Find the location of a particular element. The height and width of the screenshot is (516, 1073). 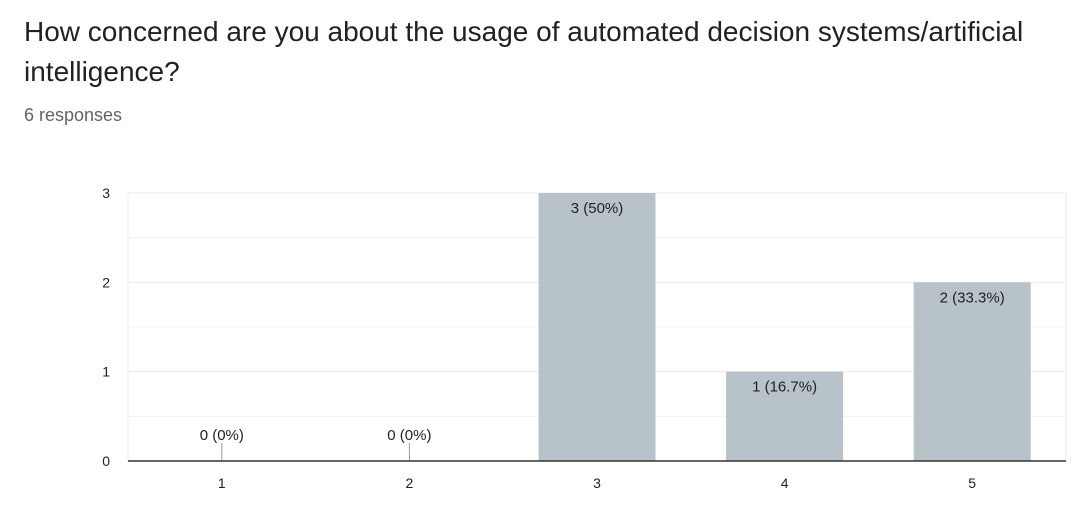

response-count: 6 responses is located at coordinates (73, 115).